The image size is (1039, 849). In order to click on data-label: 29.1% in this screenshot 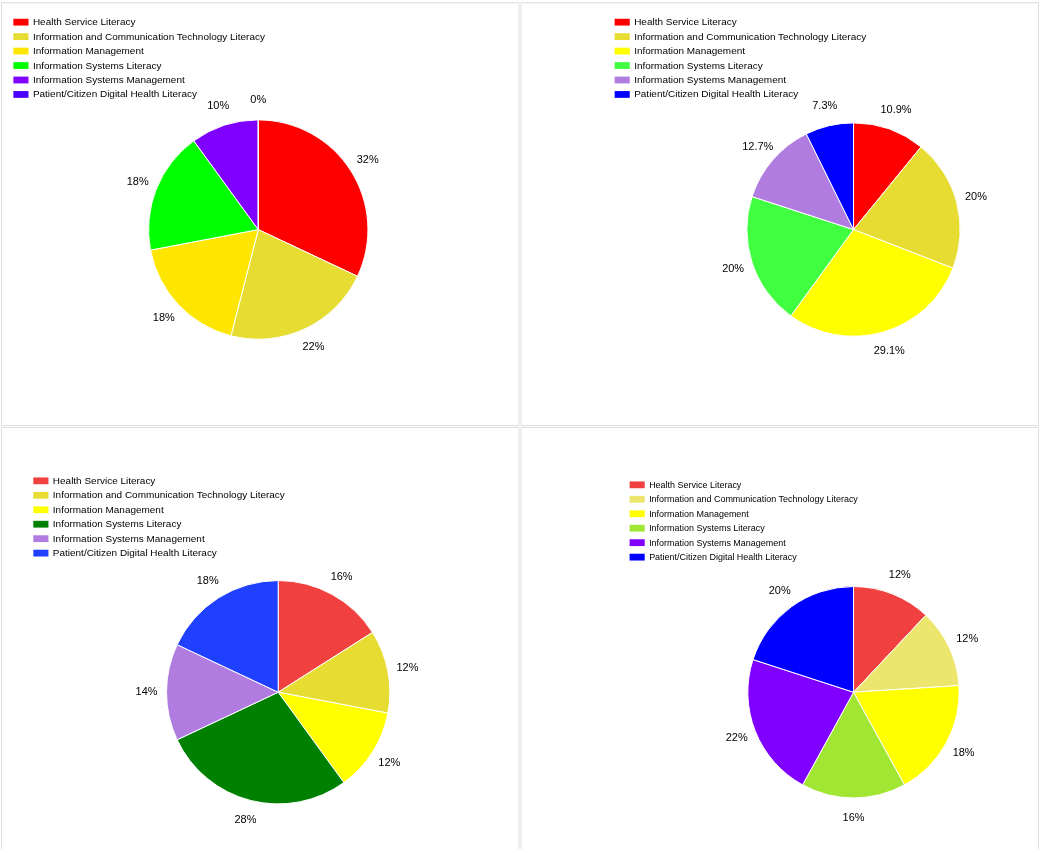, I will do `click(889, 350)`.